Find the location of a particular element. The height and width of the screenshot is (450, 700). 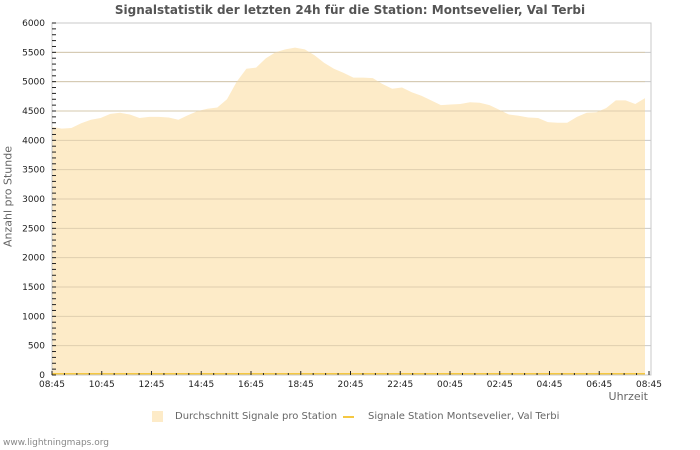

svg-text: 4500 is located at coordinates (33, 112).